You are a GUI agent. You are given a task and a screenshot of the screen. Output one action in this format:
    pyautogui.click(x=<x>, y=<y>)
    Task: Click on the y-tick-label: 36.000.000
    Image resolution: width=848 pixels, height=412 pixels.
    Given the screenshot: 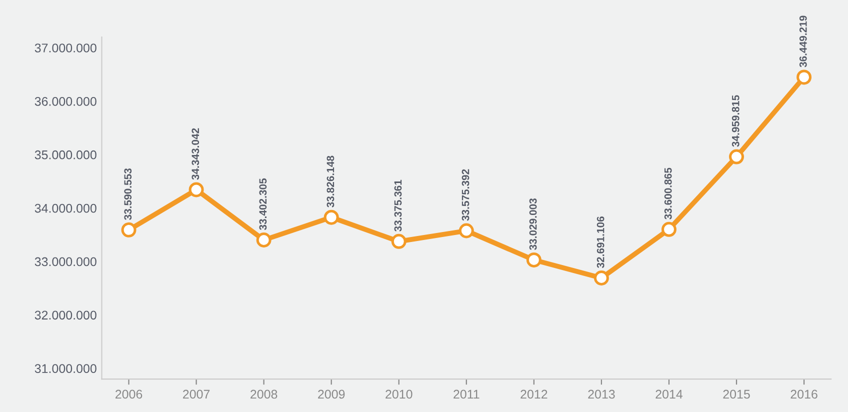 What is the action you would take?
    pyautogui.click(x=65, y=101)
    